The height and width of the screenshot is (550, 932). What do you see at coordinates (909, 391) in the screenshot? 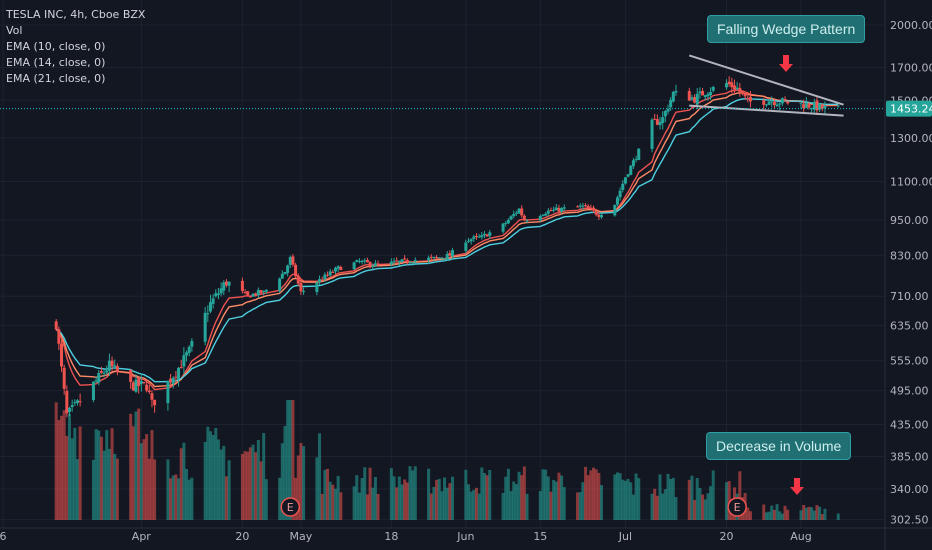
I see `price-tick-label: 495.00` at bounding box center [909, 391].